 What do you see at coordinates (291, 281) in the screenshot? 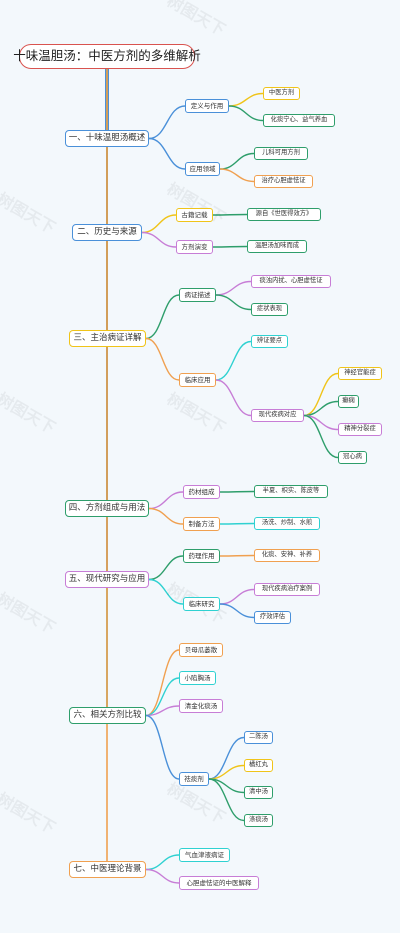
I see `leaf-syndrome: 痰浊内扰、心胆虚怯证` at bounding box center [291, 281].